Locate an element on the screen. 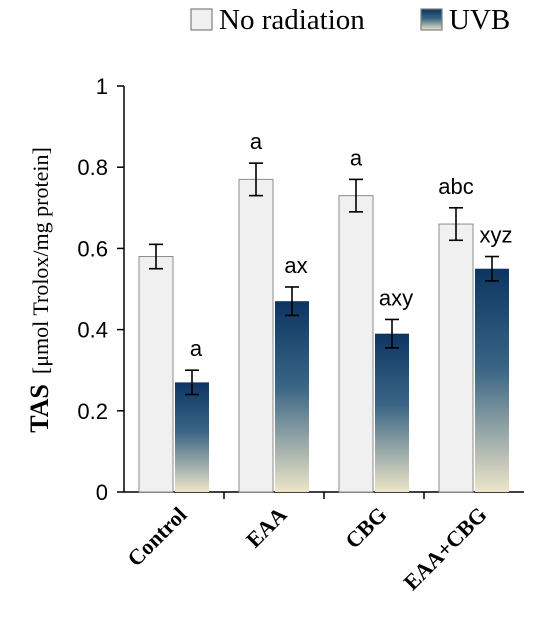 The height and width of the screenshot is (625, 550). bar-no-radiation-control is located at coordinates (156, 374).